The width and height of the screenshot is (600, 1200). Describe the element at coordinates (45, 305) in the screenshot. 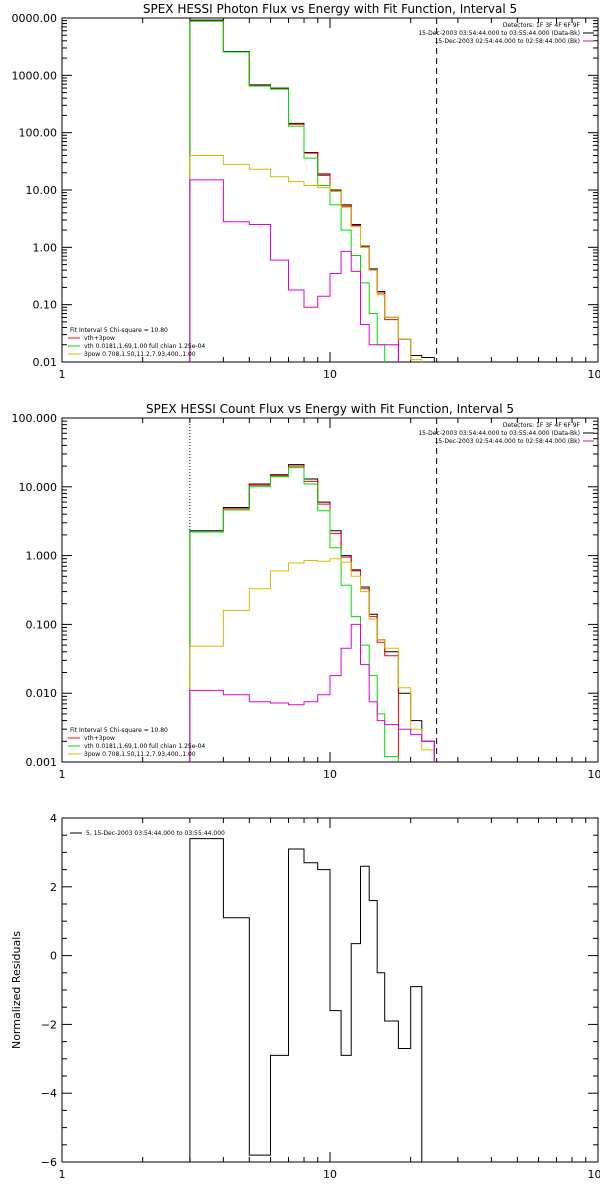

I see `y-tick-label: 0.10` at that location.